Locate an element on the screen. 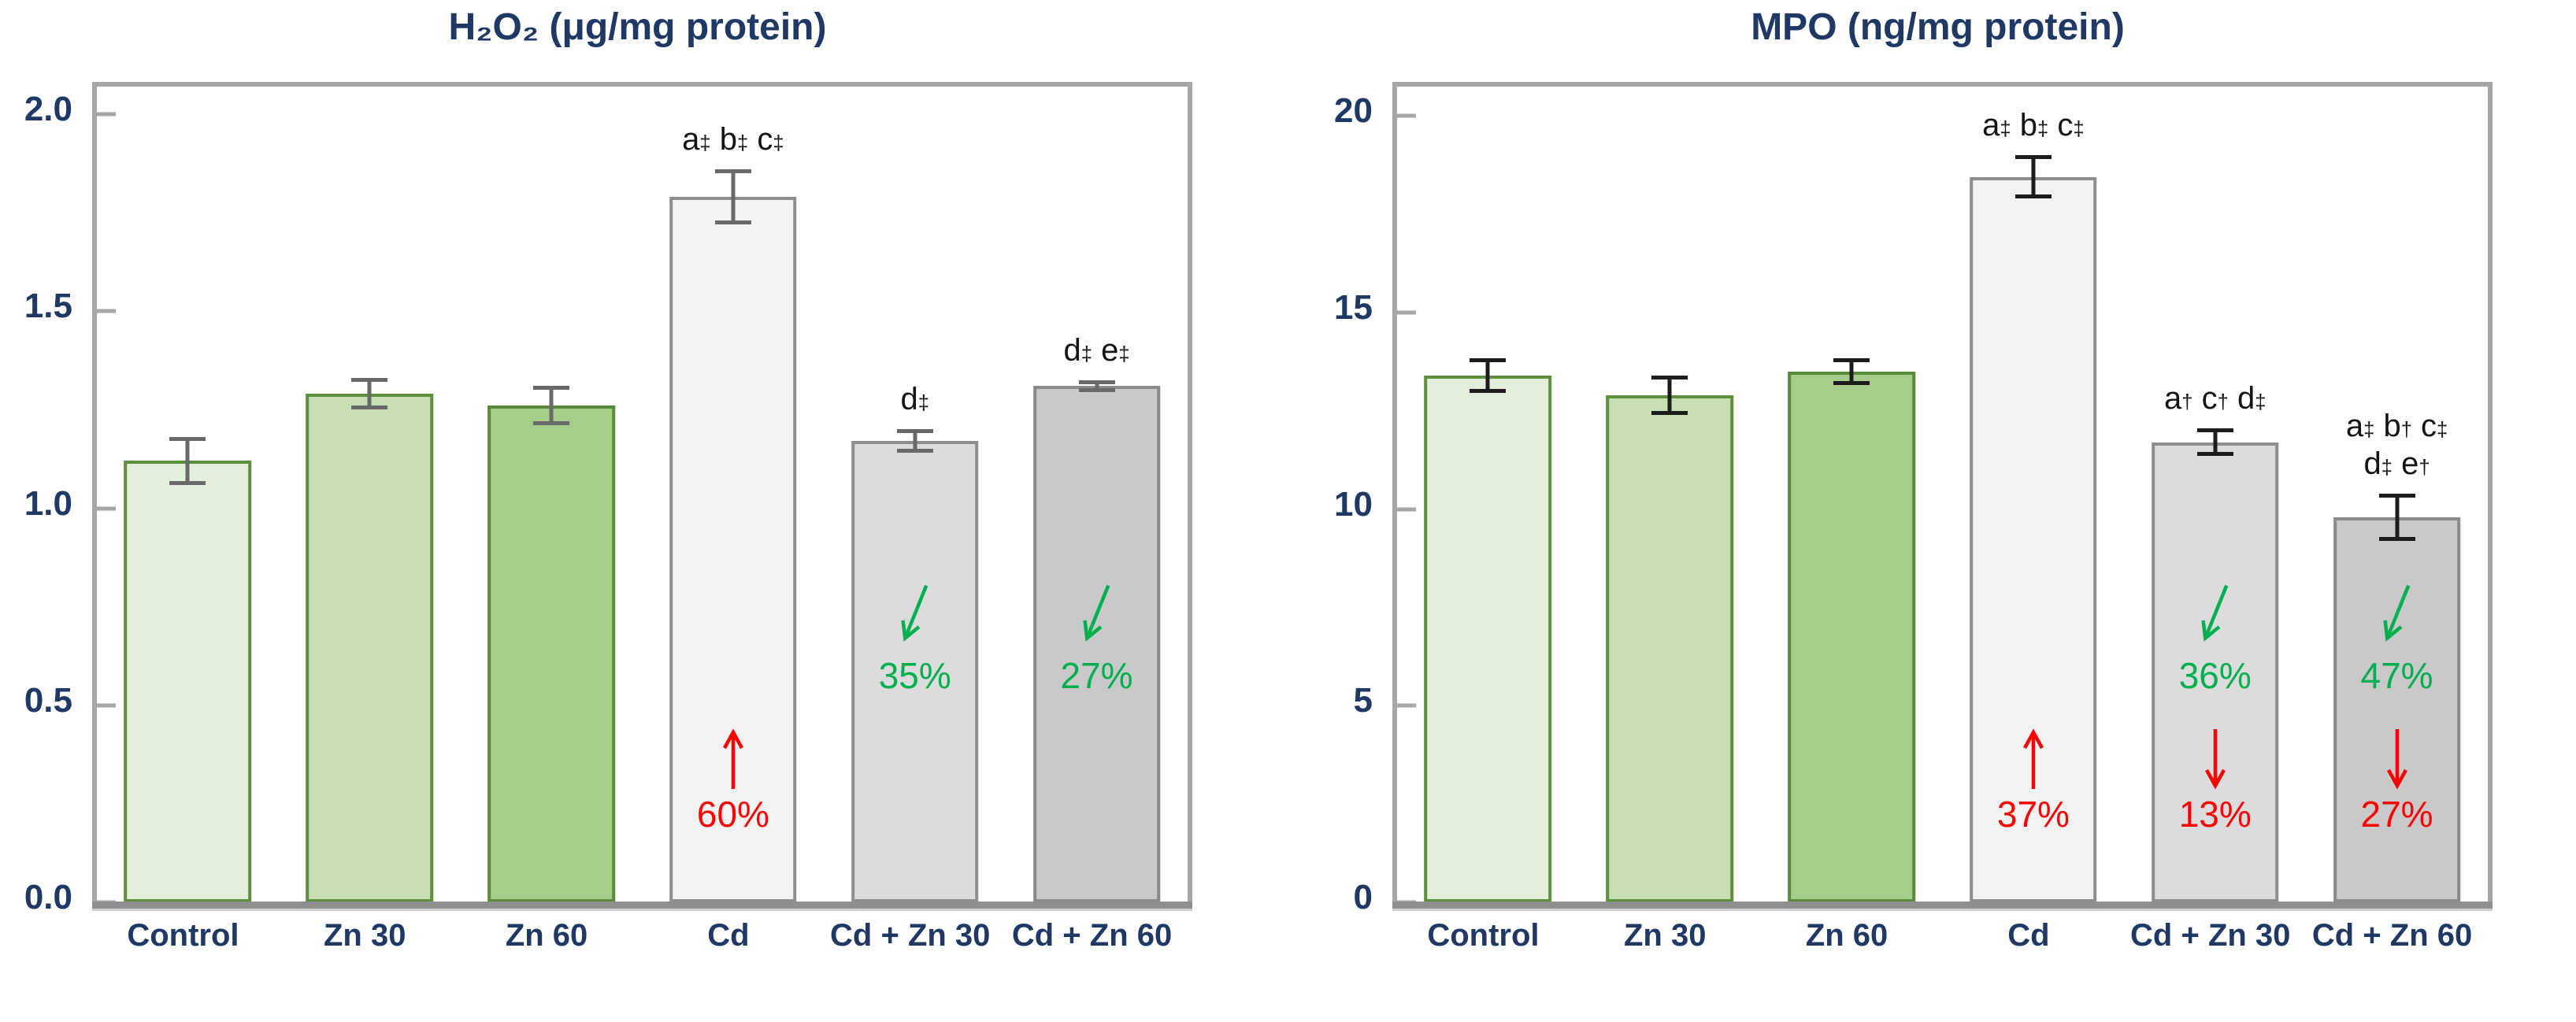 This screenshot has width=2576, height=1022. h2o2-x-axis-labels: Control Zn 30 Zn 60 Cd Cd + Zn 30 Cd + Zn 60 is located at coordinates (637, 935).